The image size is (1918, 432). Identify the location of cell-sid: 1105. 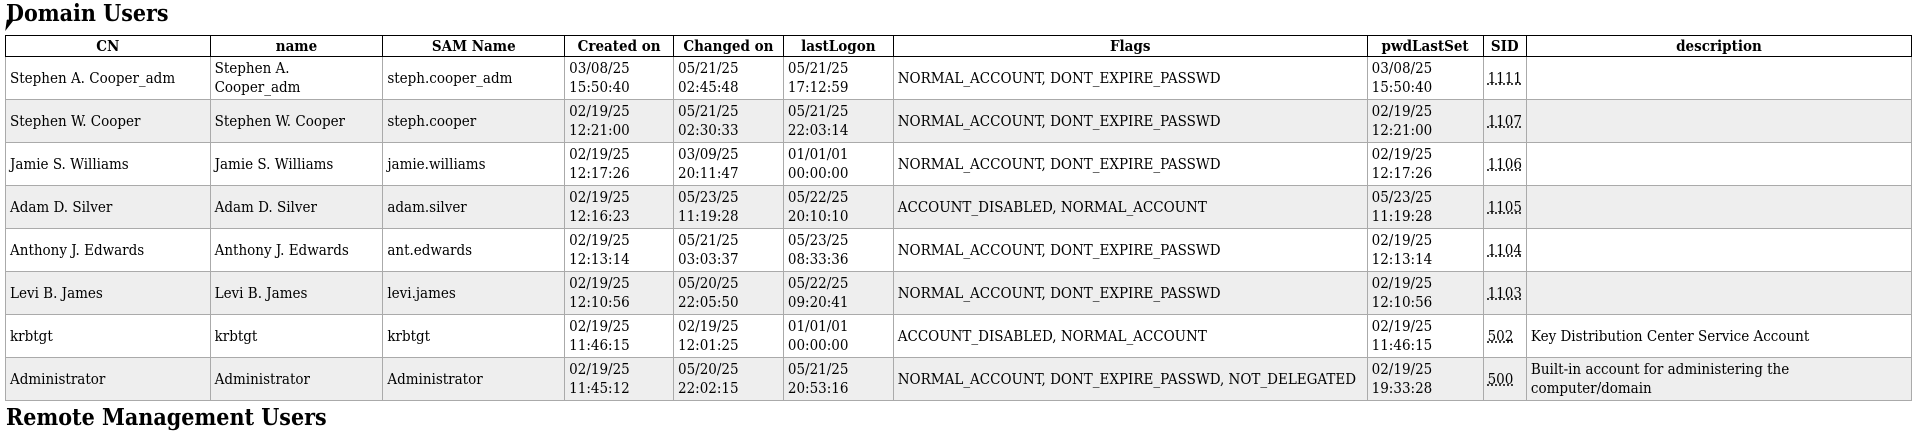
(1504, 207).